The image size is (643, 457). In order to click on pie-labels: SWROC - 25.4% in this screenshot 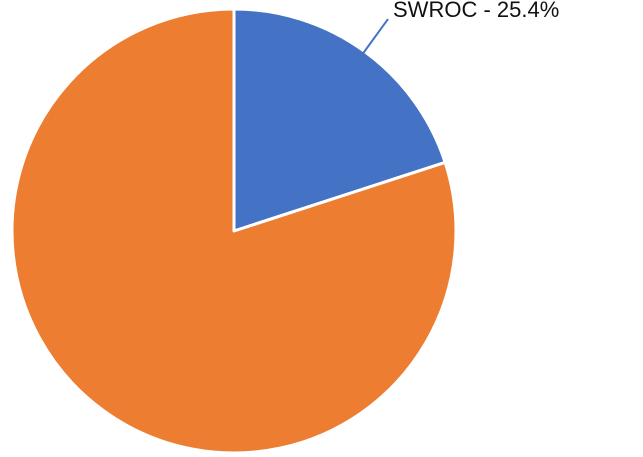, I will do `click(453, 35)`.